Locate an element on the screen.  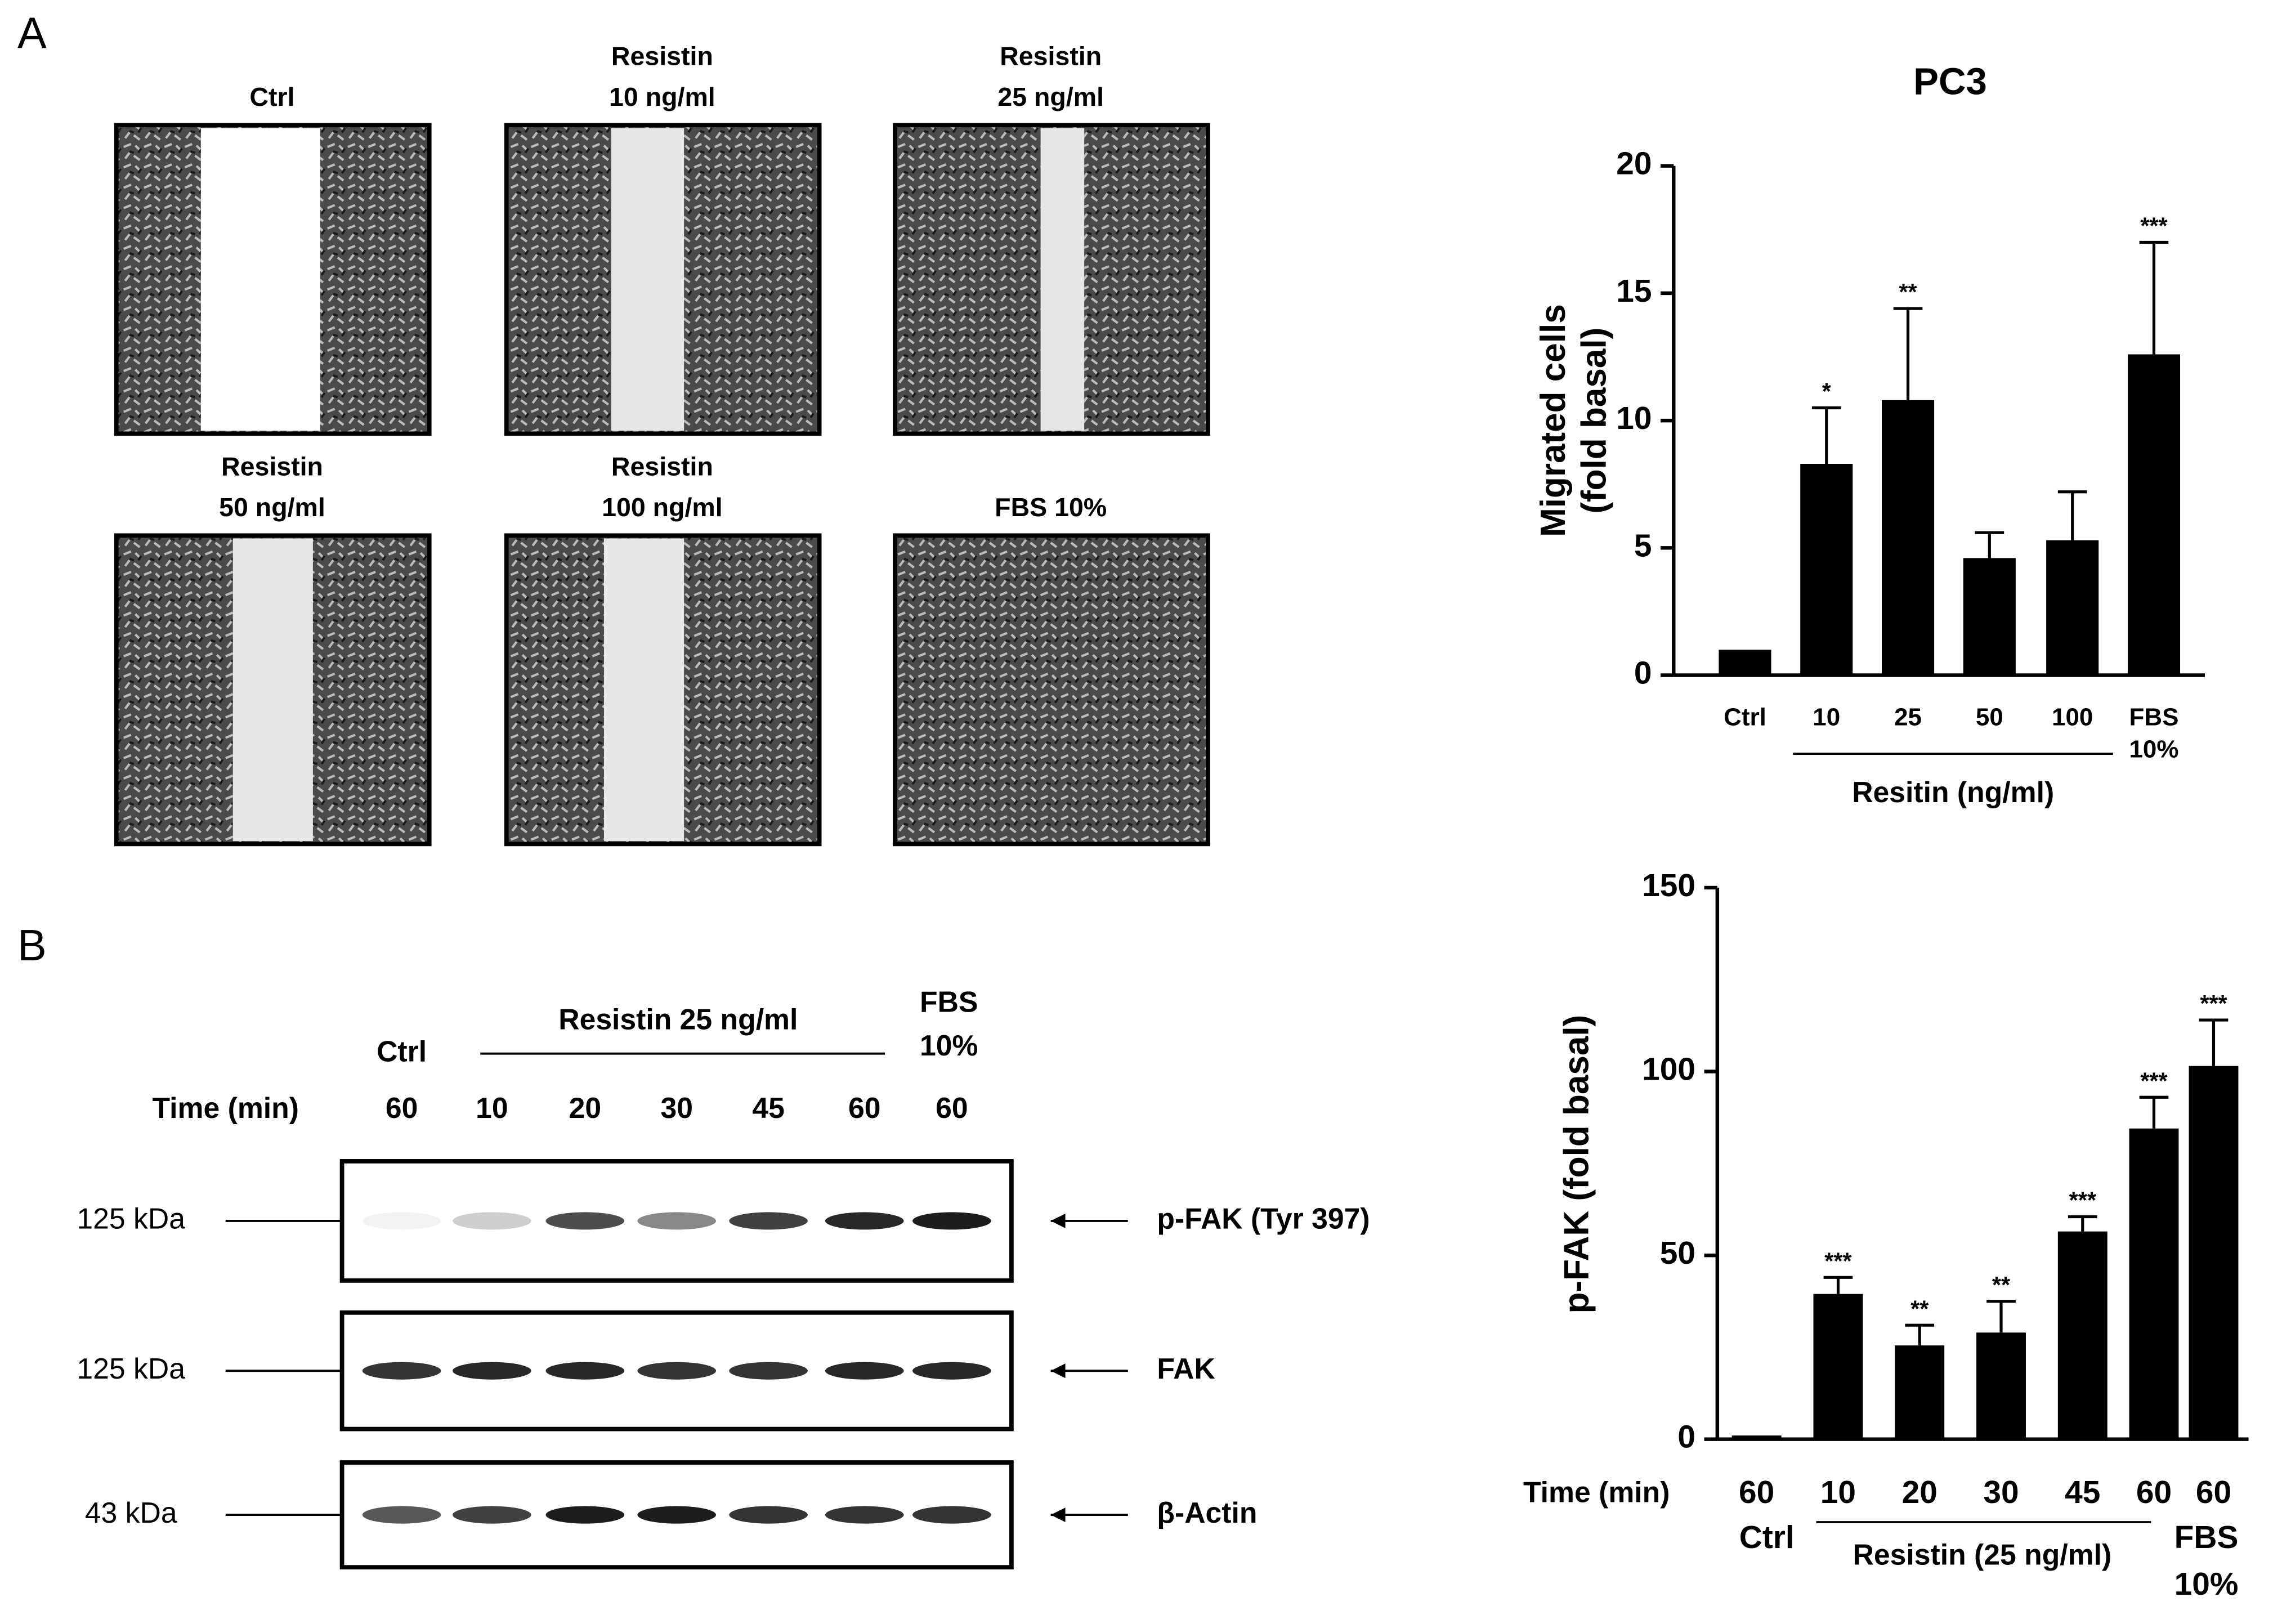
y-tick-label: 5 is located at coordinates (1643, 545).